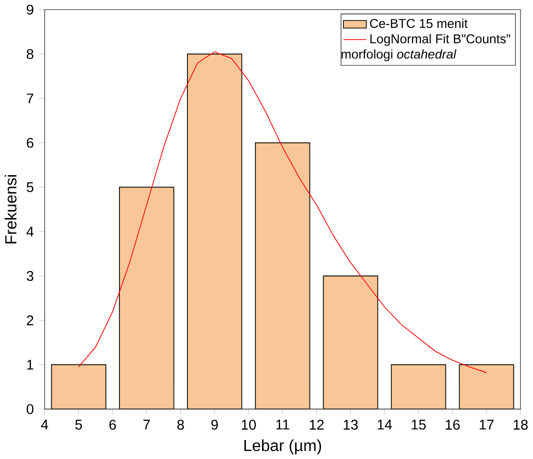  Describe the element at coordinates (249, 425) in the screenshot. I see `x-tick-label: 10` at that location.